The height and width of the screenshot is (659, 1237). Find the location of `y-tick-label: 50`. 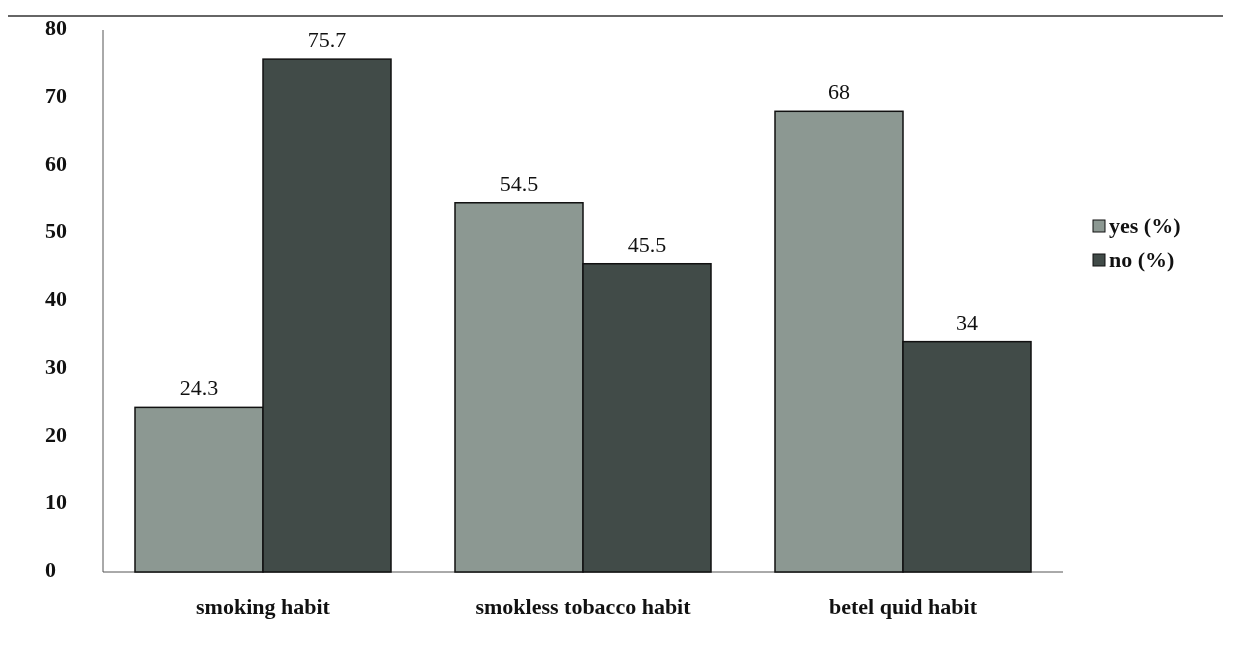

y-tick-label: 50 is located at coordinates (56, 231).